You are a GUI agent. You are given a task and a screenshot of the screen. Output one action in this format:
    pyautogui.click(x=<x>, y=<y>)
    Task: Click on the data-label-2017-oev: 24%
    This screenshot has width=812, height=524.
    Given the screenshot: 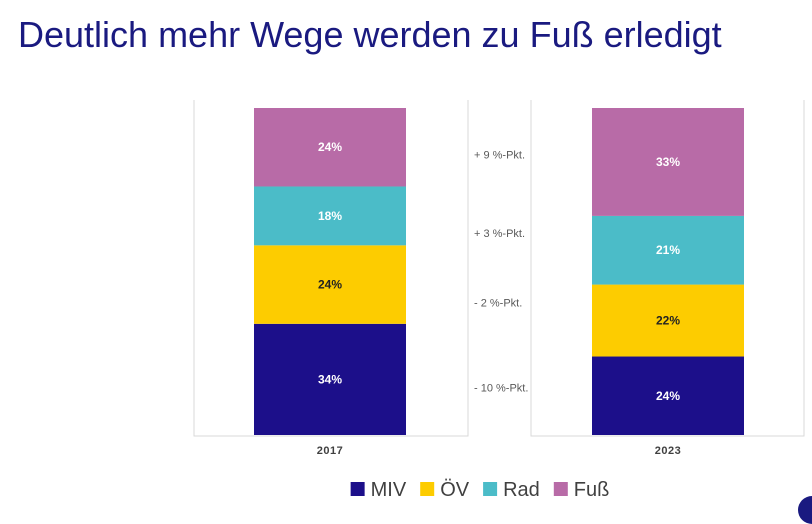 What is the action you would take?
    pyautogui.click(x=330, y=285)
    